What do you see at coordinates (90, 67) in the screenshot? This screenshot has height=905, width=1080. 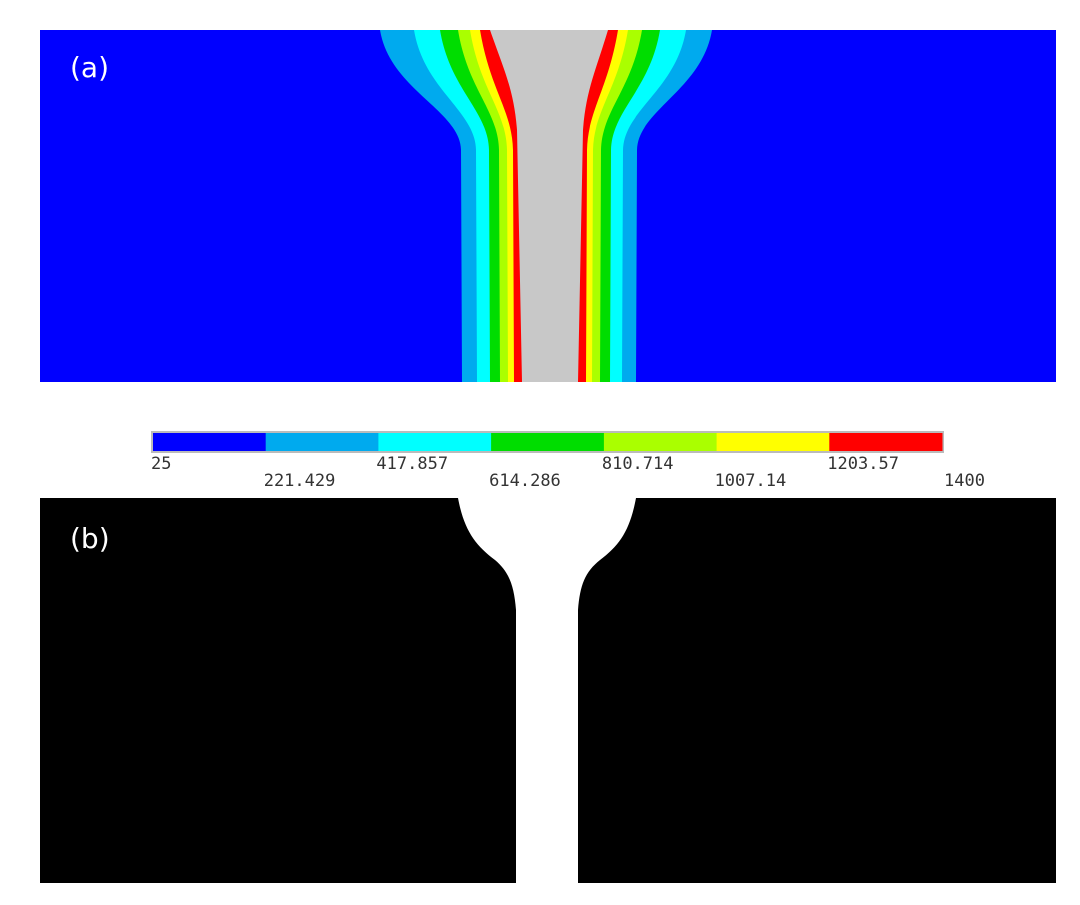 I see `panel-label-a: (a)` at bounding box center [90, 67].